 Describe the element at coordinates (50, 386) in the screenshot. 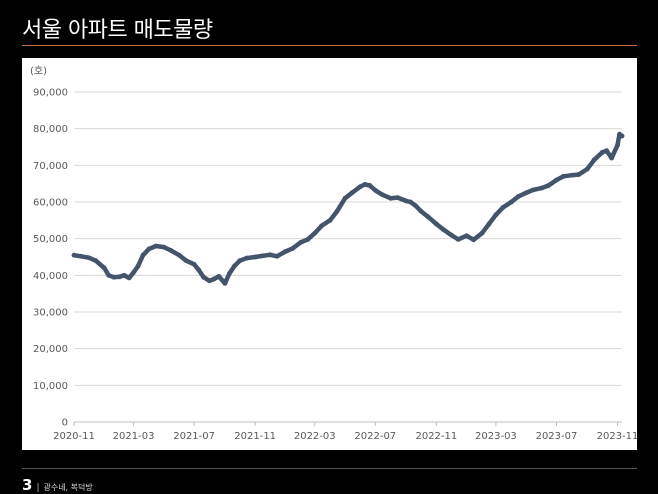

I see `y-tick-label: 10,000` at that location.